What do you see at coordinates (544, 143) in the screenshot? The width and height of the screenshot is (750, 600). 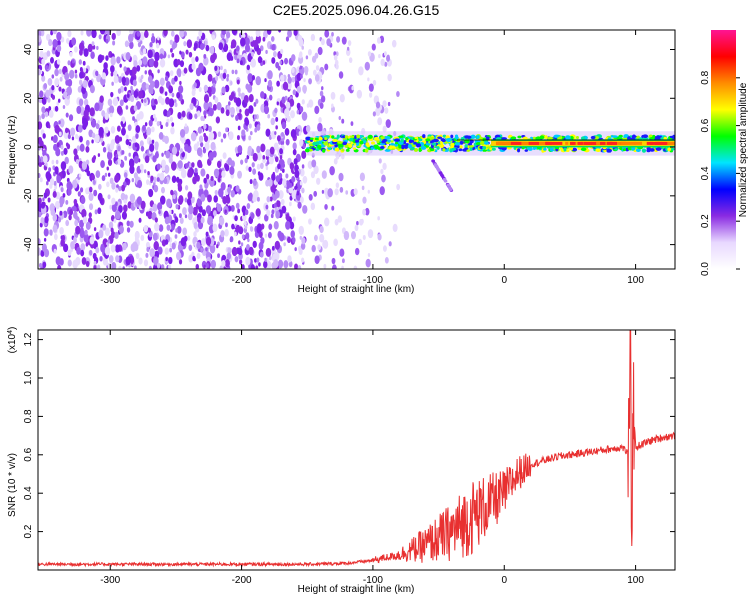 I see `signal-core-peak` at bounding box center [544, 143].